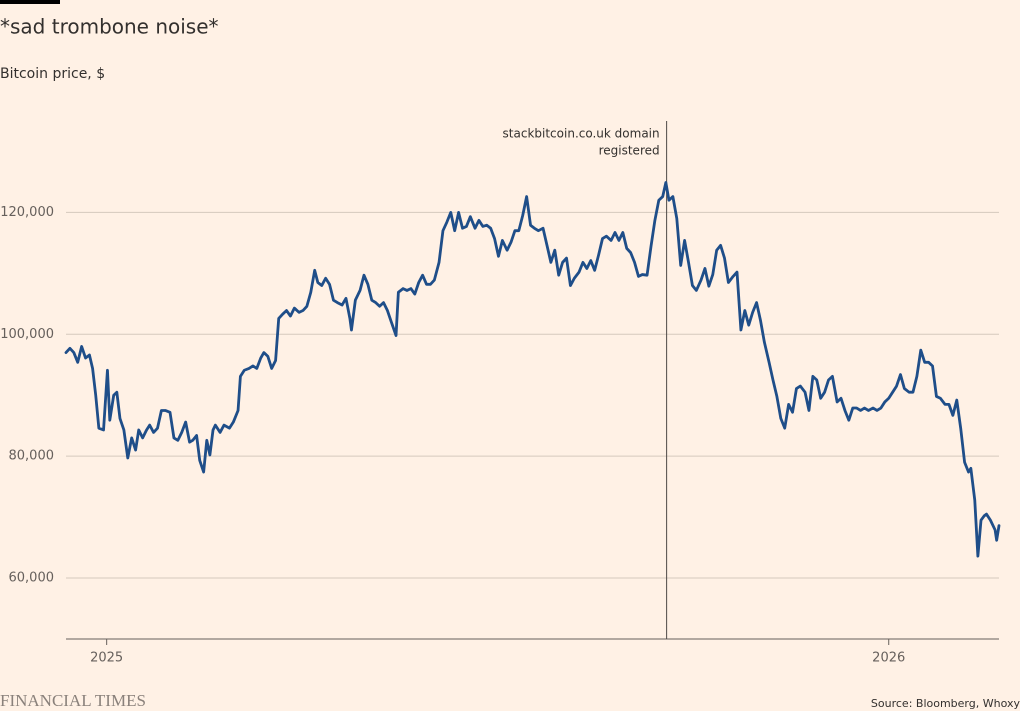 This screenshot has height=711, width=1020. What do you see at coordinates (27, 212) in the screenshot?
I see `y-tick-label: 120,000` at bounding box center [27, 212].